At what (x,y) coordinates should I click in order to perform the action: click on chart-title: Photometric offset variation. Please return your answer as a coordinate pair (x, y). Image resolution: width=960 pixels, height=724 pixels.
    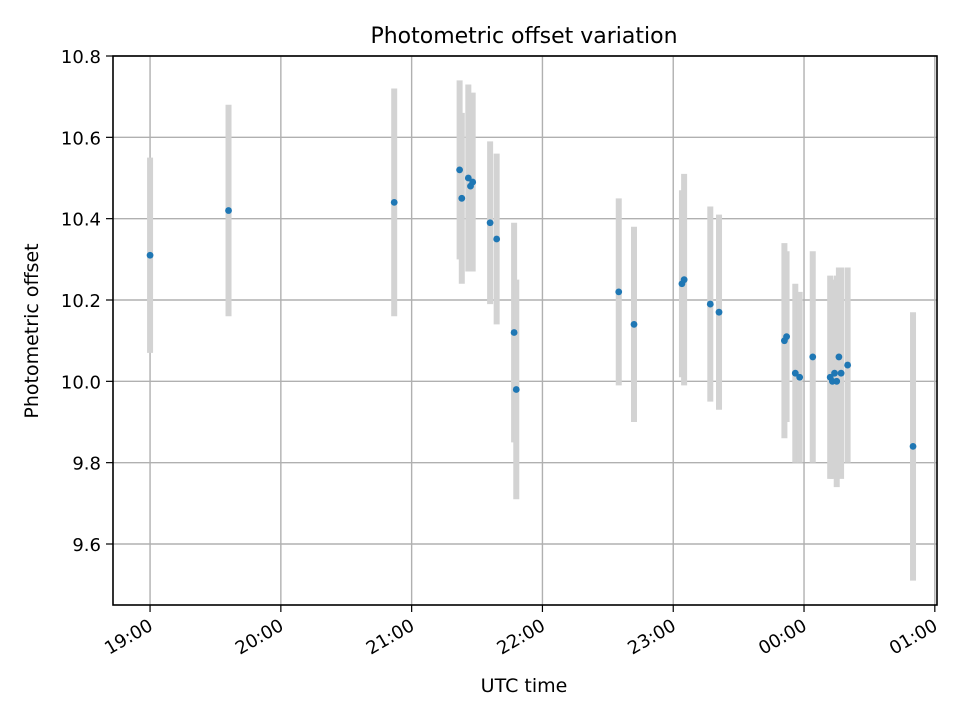
    Looking at the image, I should click on (523, 36).